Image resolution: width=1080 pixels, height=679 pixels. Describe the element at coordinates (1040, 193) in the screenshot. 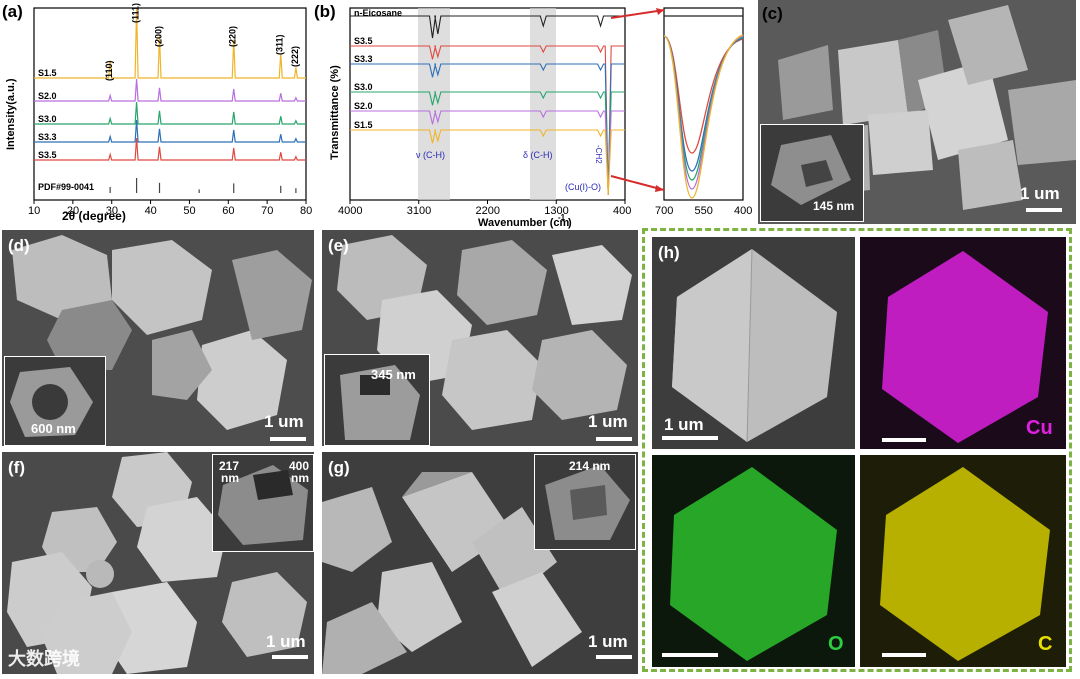

I see `scale-text-c: 1 um` at that location.